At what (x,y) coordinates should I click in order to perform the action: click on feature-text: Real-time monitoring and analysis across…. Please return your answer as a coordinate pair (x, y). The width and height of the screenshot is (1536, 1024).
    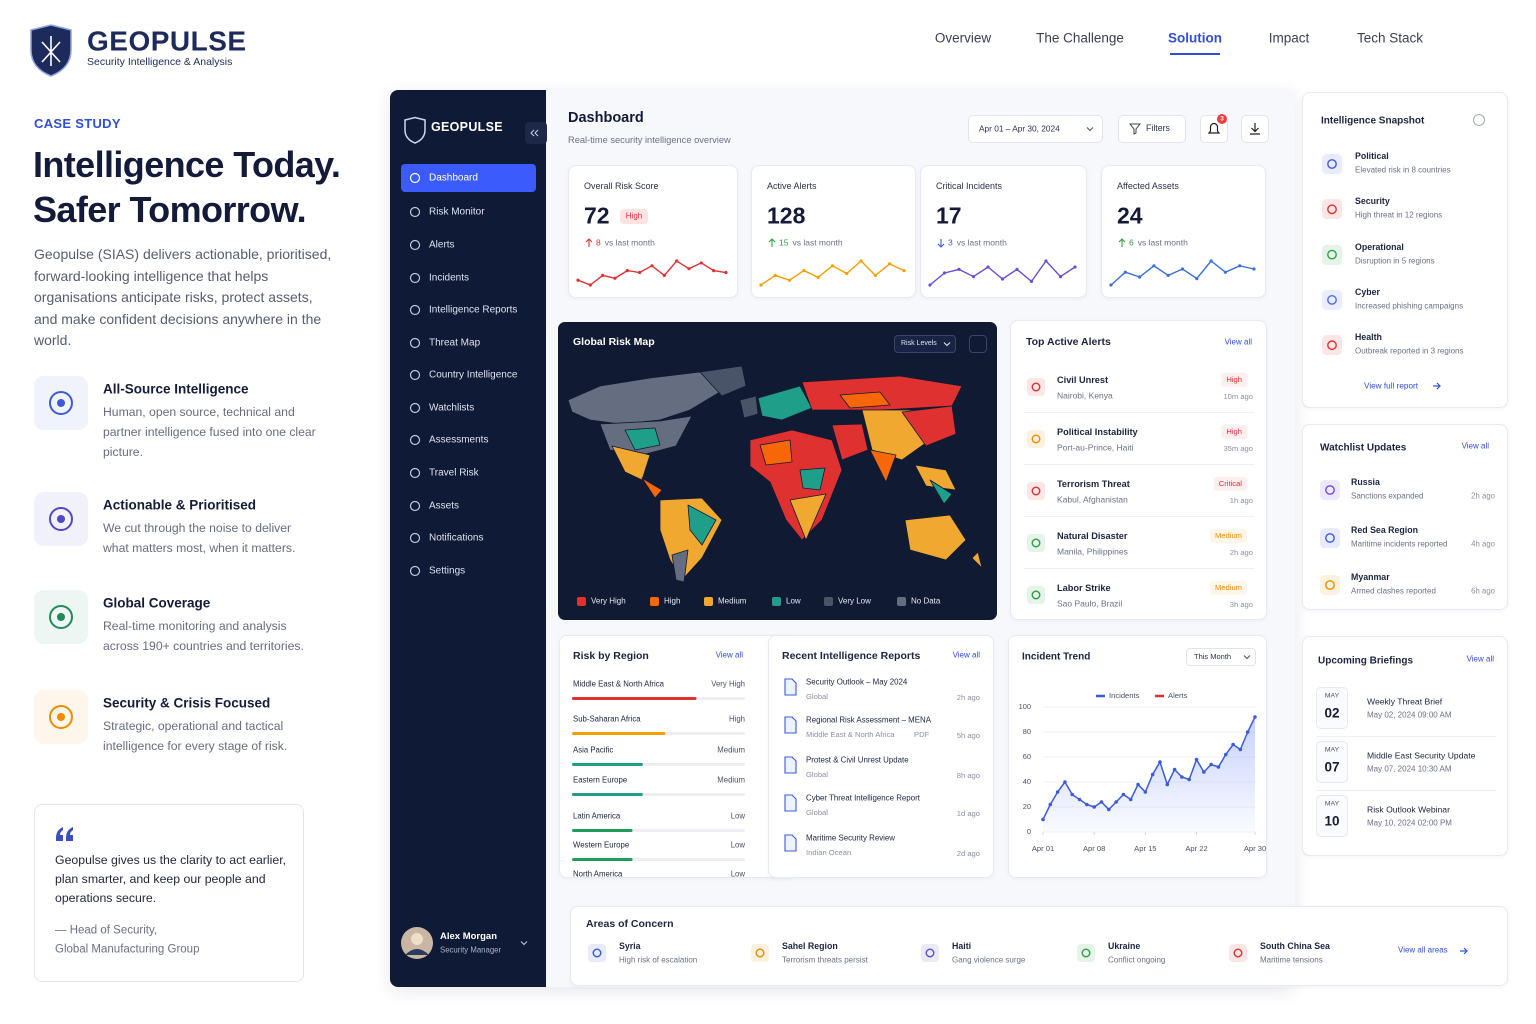
    Looking at the image, I should click on (203, 636).